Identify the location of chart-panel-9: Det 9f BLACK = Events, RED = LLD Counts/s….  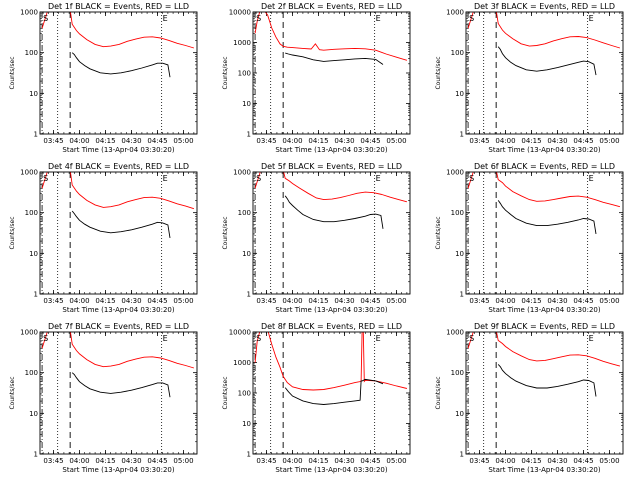
(529, 398).